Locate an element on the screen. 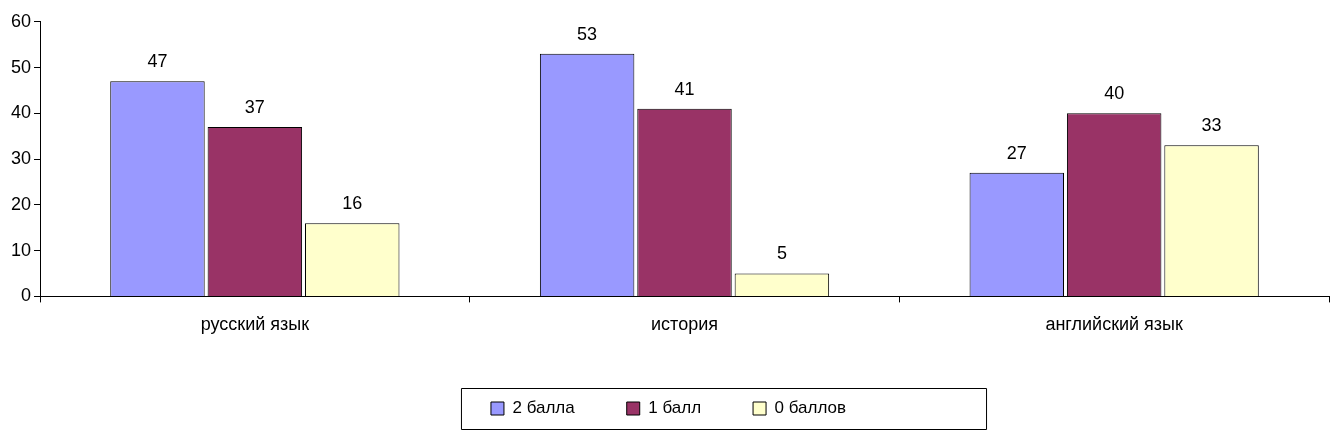 The width and height of the screenshot is (1343, 447). data-label: 33 is located at coordinates (1211, 125).